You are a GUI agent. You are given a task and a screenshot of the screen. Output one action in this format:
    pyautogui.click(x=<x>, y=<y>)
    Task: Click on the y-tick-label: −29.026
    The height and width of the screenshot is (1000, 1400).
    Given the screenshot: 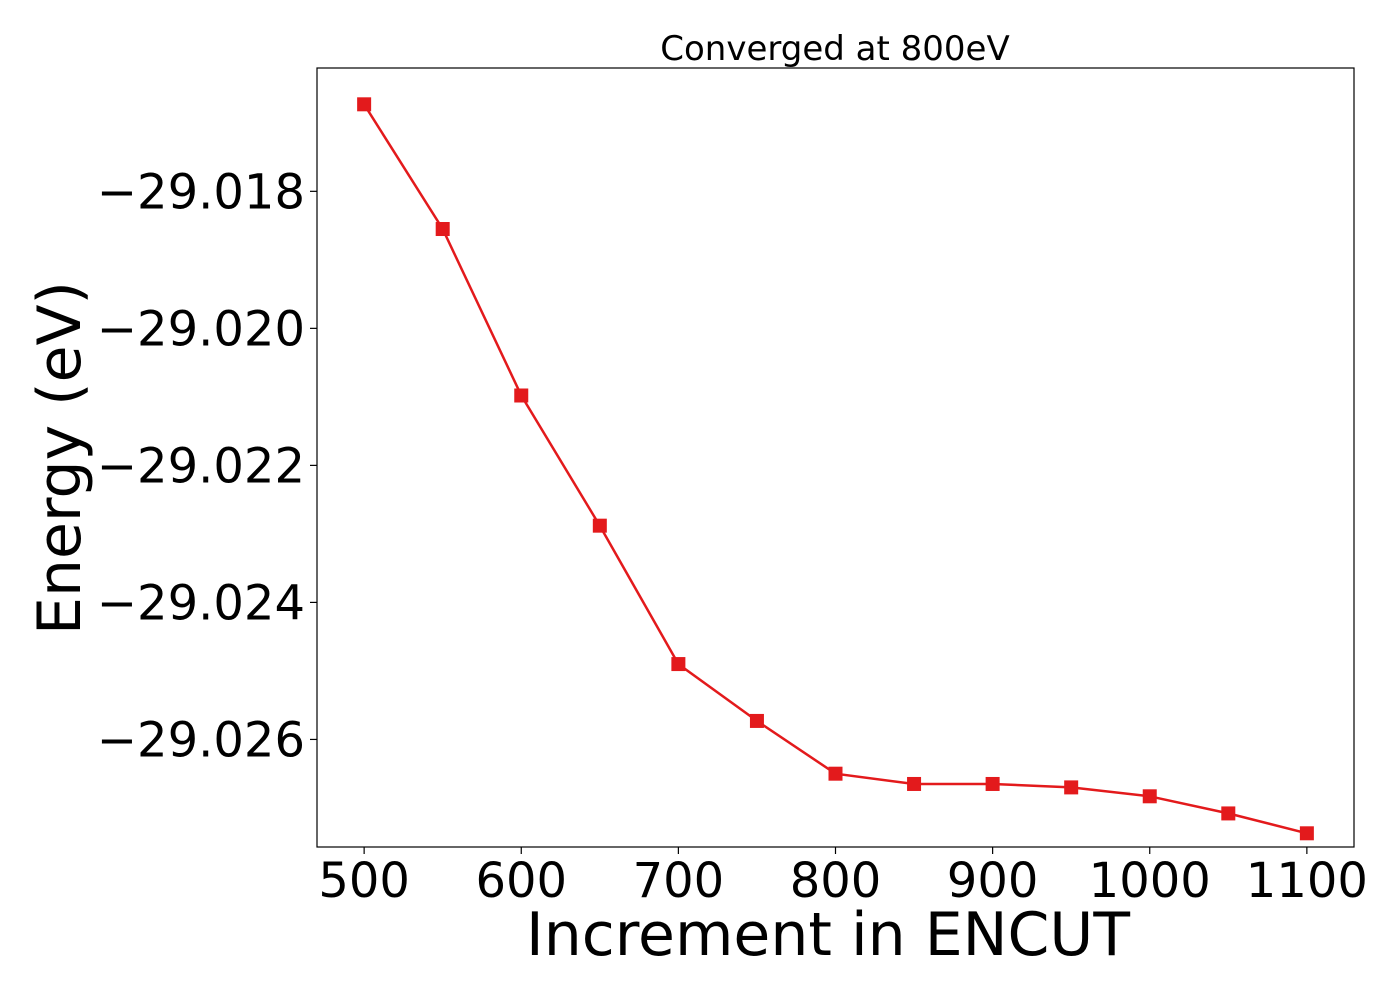 What is the action you would take?
    pyautogui.click(x=201, y=740)
    